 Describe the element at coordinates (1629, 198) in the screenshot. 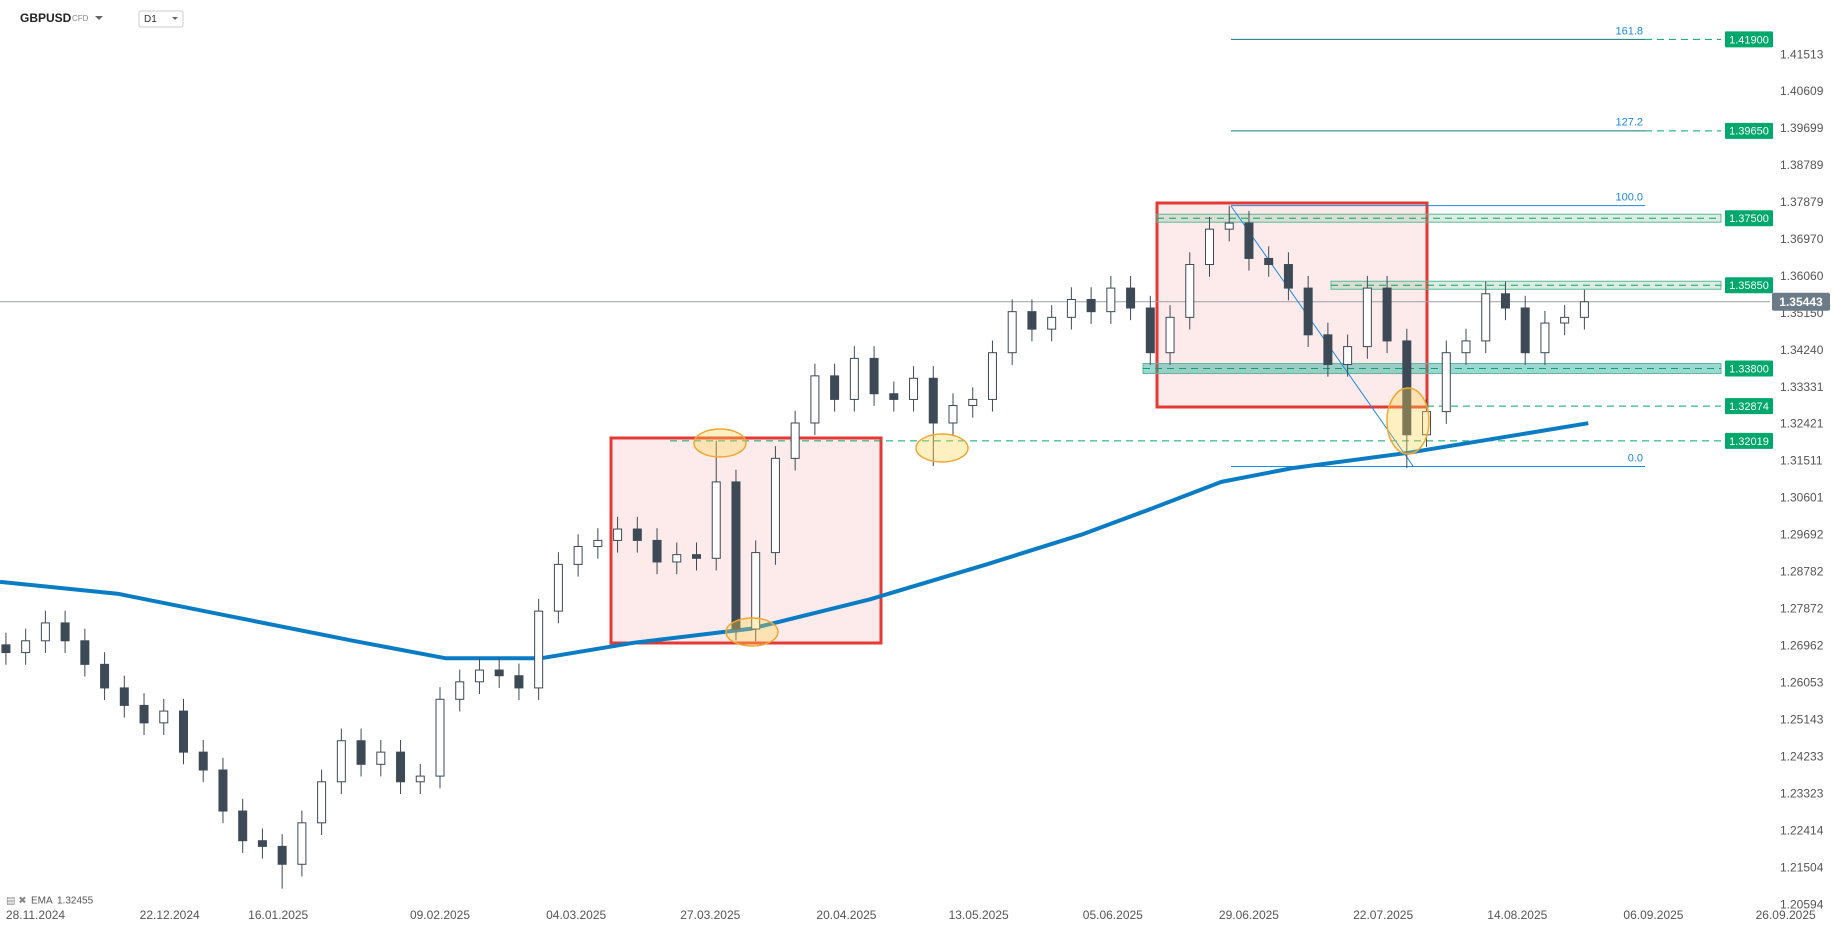

I see `fib-label: 100.0` at that location.